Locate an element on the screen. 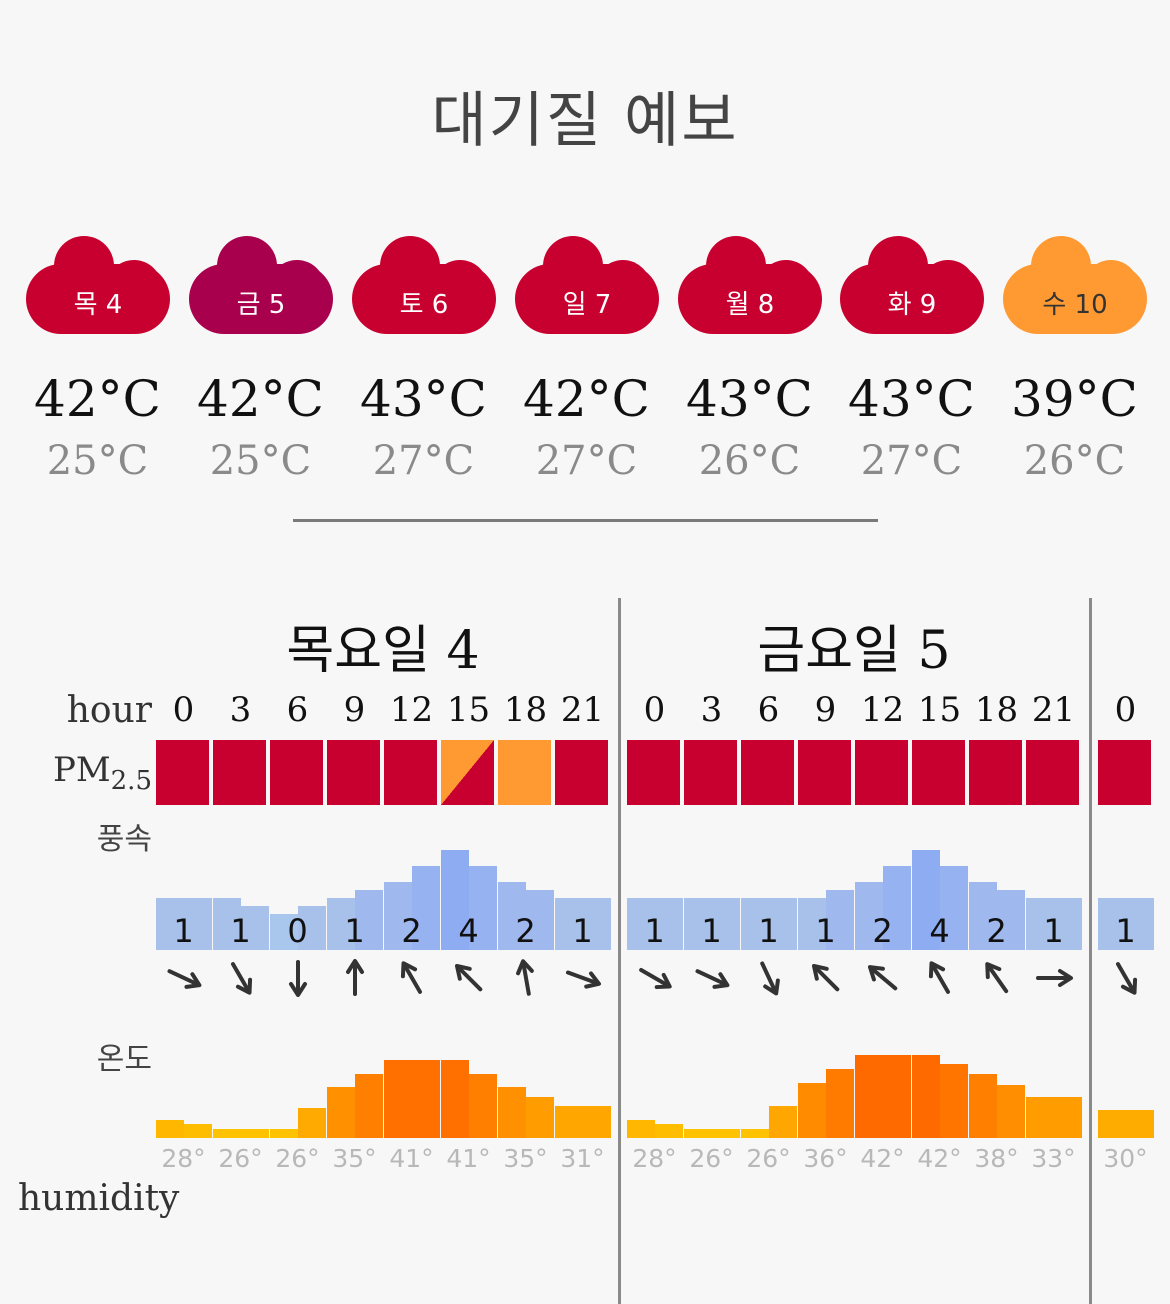  day-card: 일 7 42°C 27°C is located at coordinates (586, 360).